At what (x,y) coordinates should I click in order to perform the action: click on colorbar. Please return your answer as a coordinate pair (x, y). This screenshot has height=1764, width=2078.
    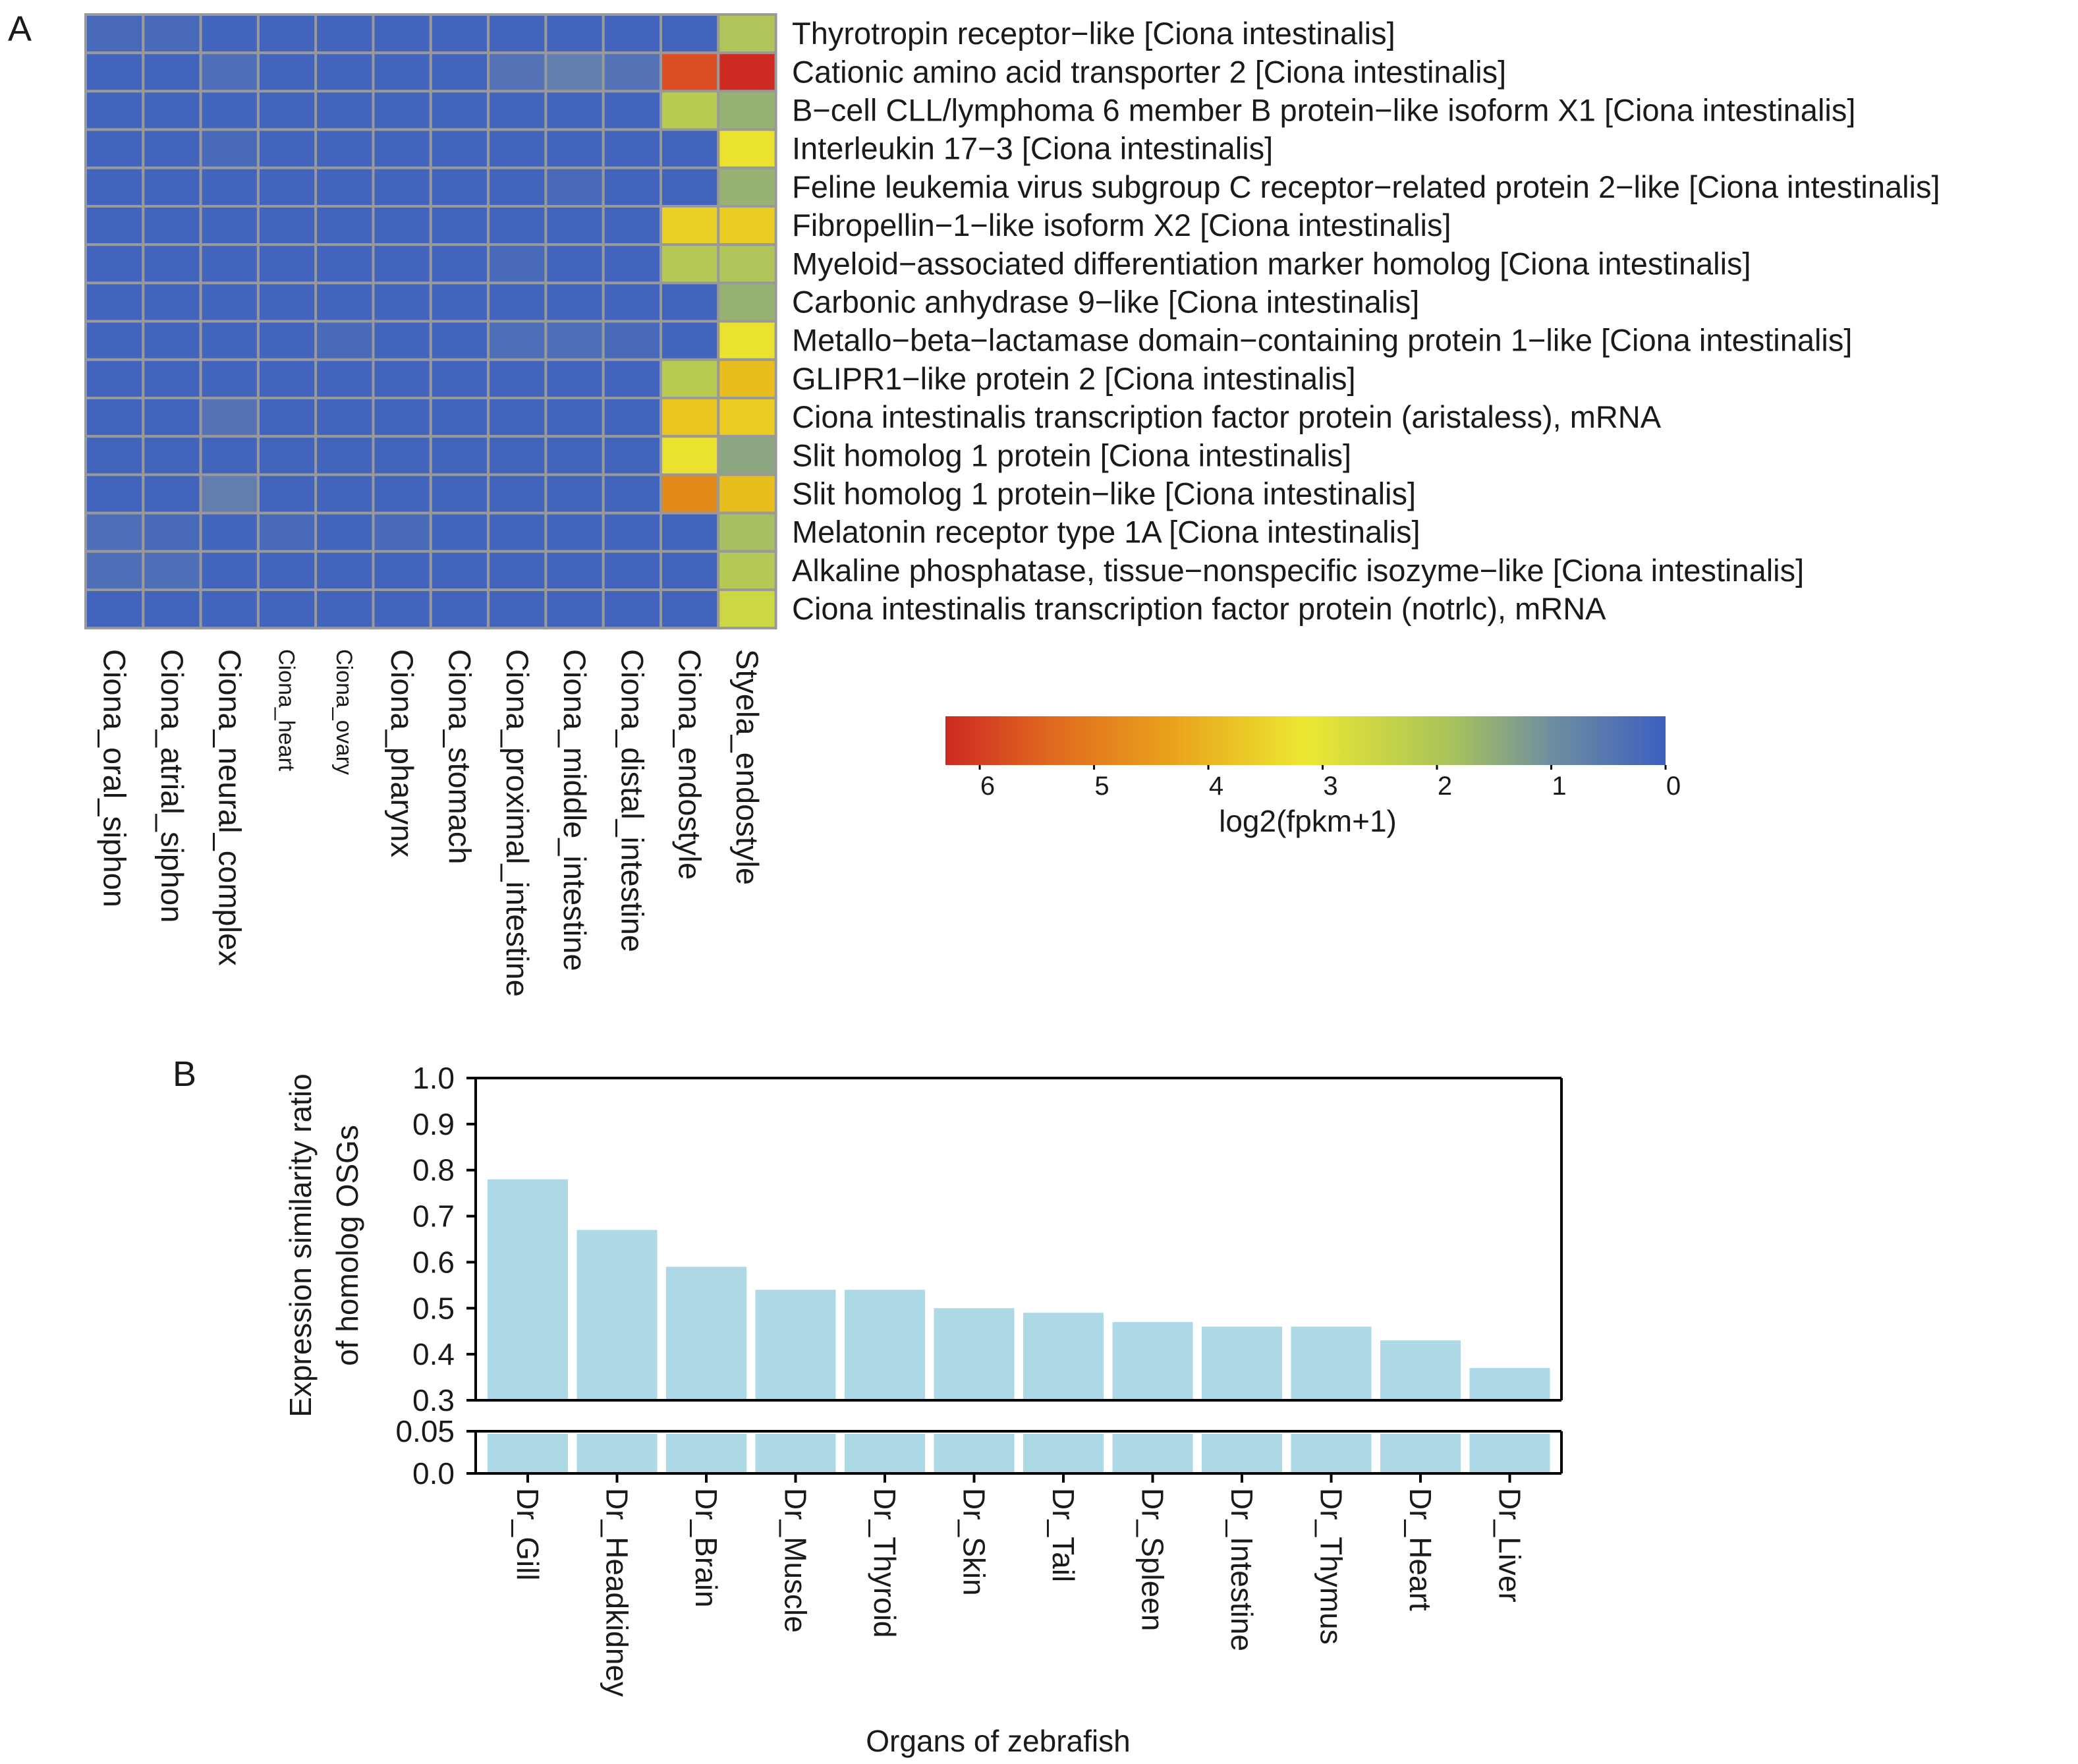
    Looking at the image, I should click on (1305, 740).